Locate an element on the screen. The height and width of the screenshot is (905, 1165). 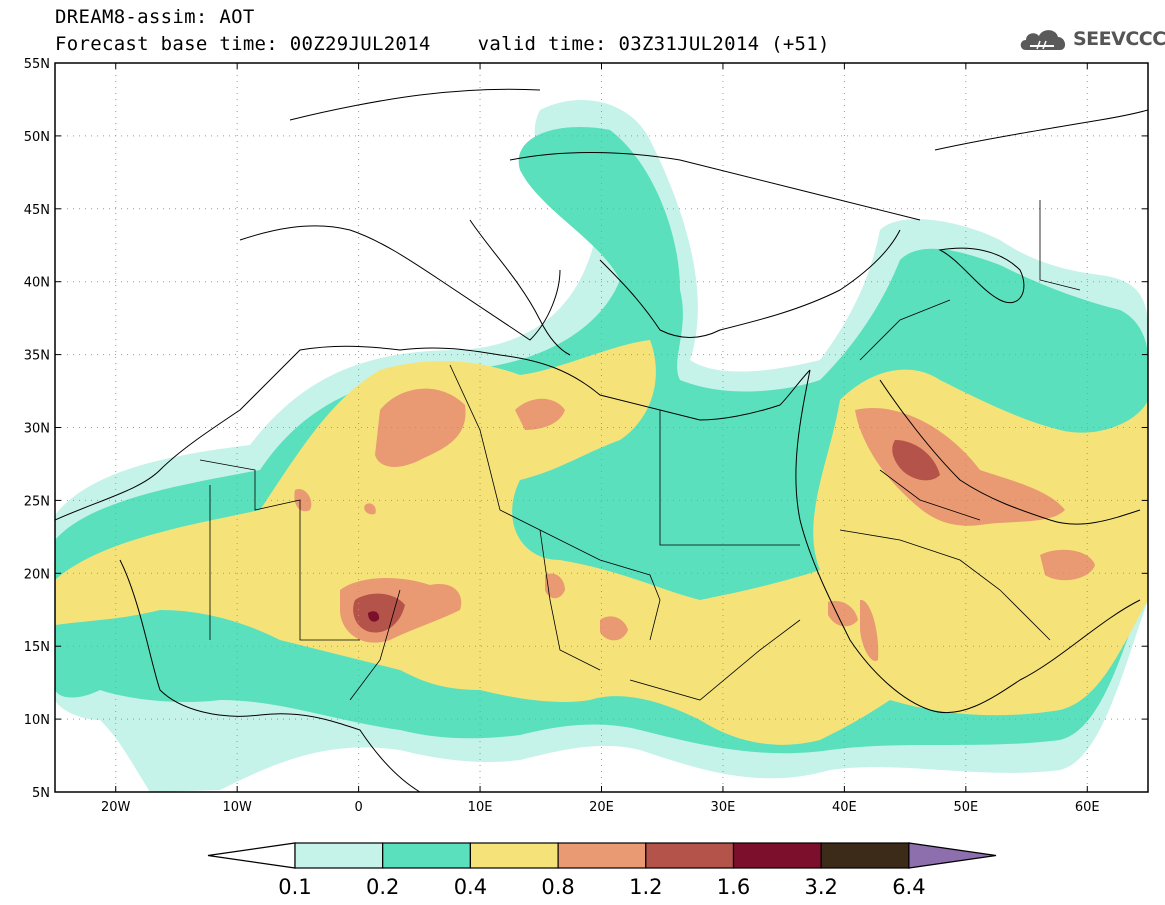
cloud-logo-icon is located at coordinates (1043, 40).